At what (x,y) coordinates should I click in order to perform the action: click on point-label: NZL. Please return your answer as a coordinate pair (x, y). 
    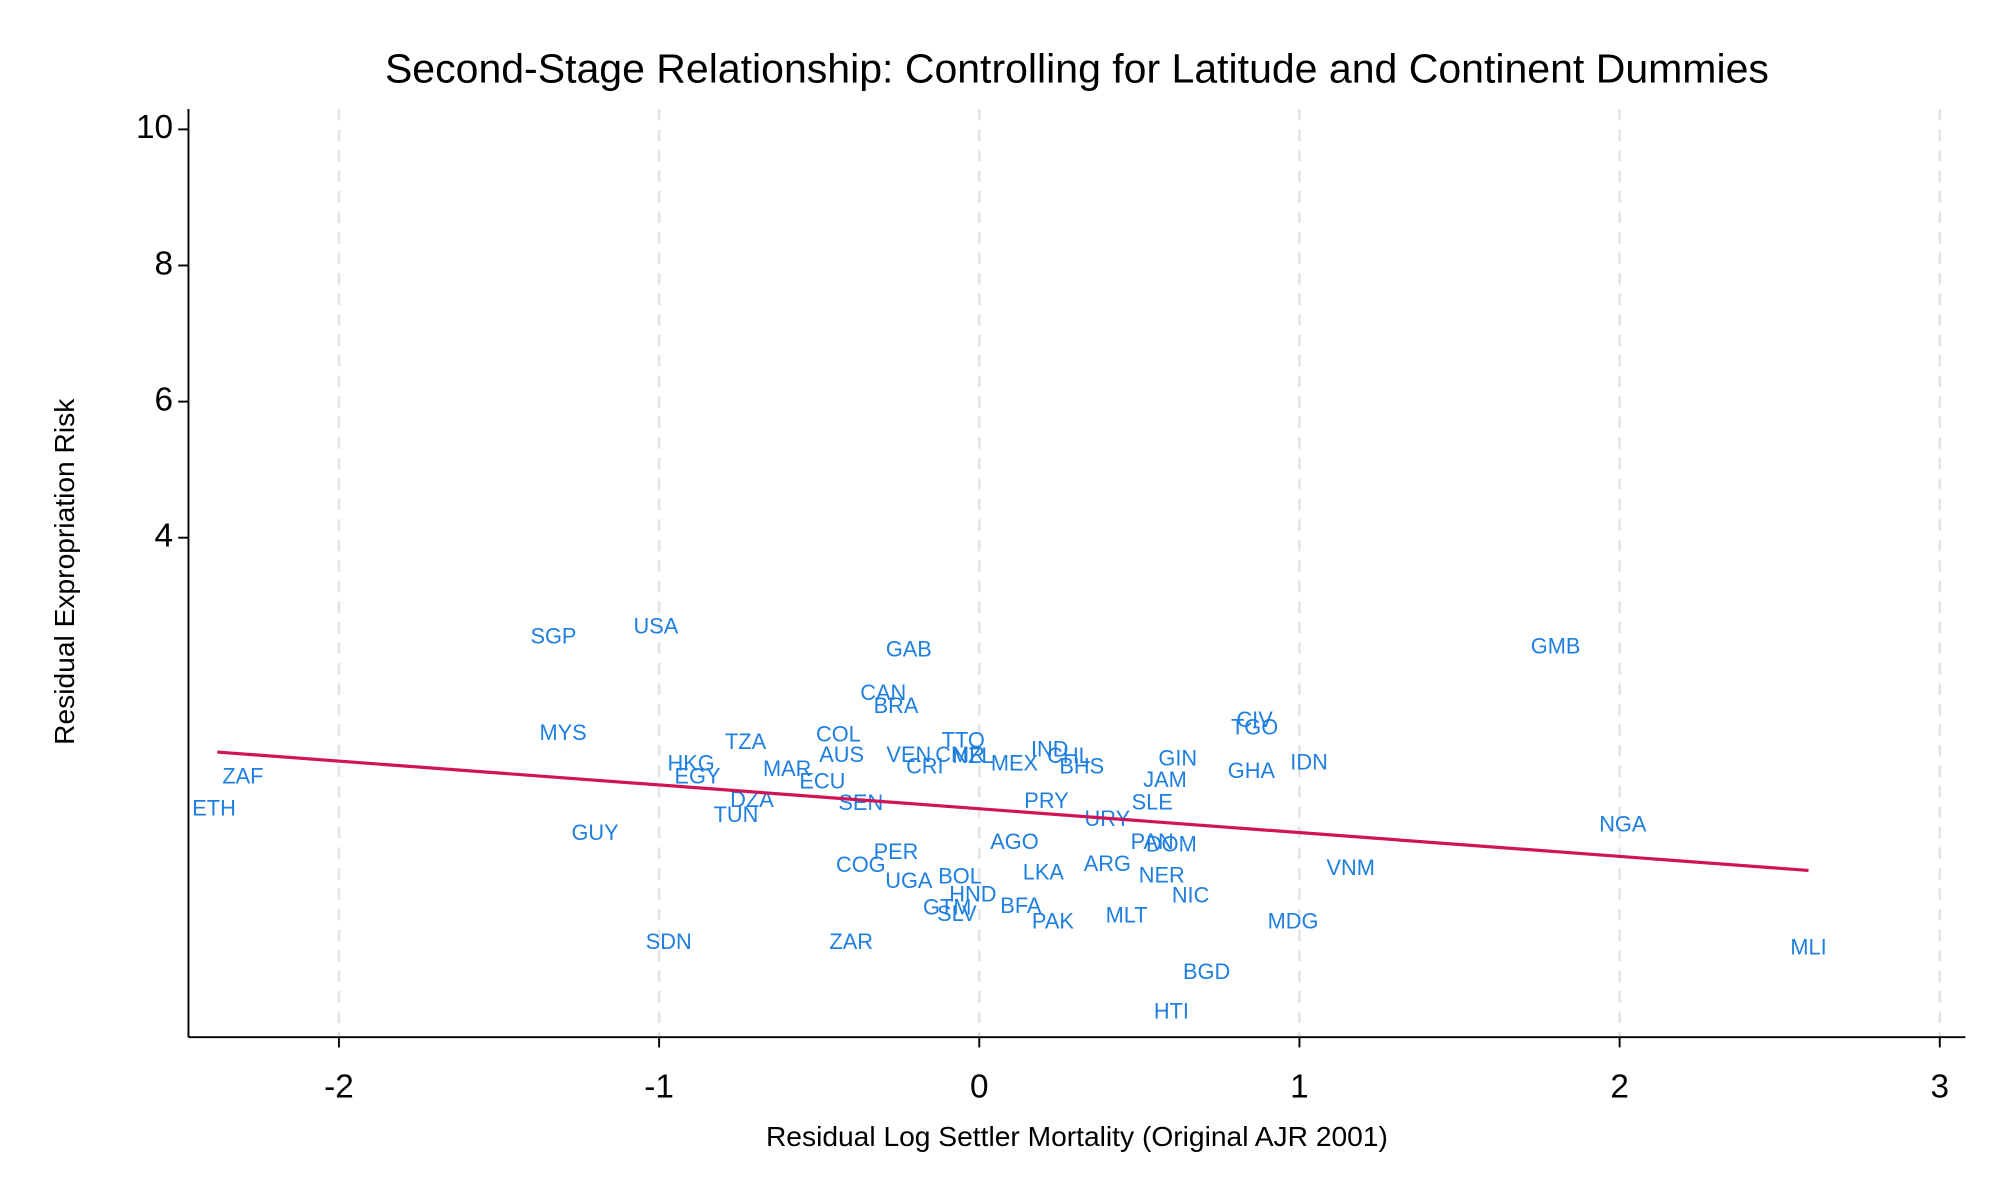
    Looking at the image, I should click on (972, 755).